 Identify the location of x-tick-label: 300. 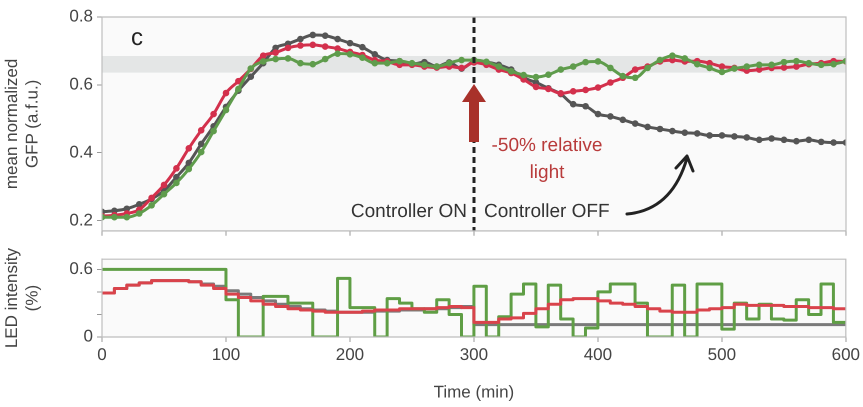
(474, 354).